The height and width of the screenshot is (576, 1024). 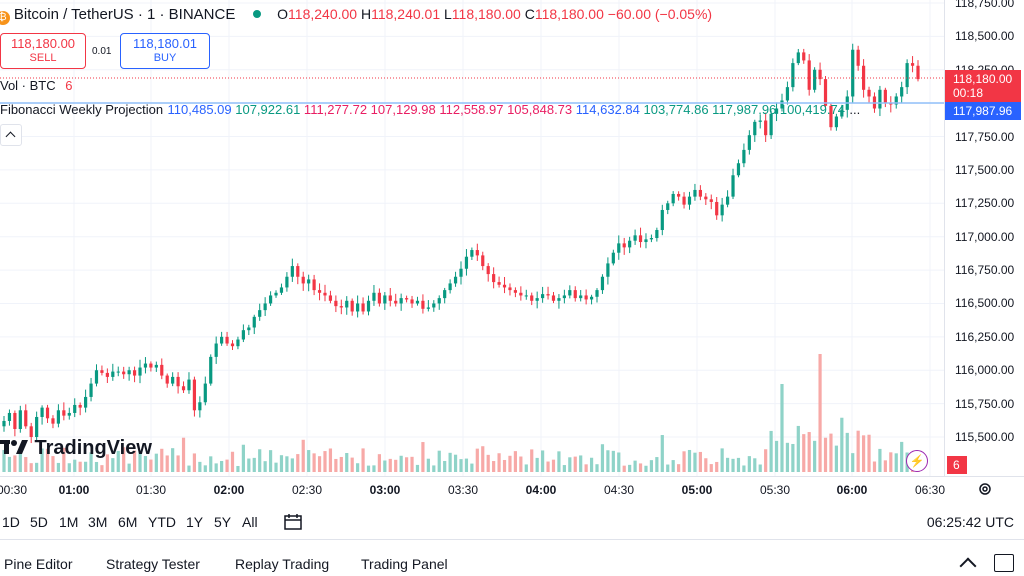 What do you see at coordinates (323, 14) in the screenshot?
I see `open-value: 118,240.00` at bounding box center [323, 14].